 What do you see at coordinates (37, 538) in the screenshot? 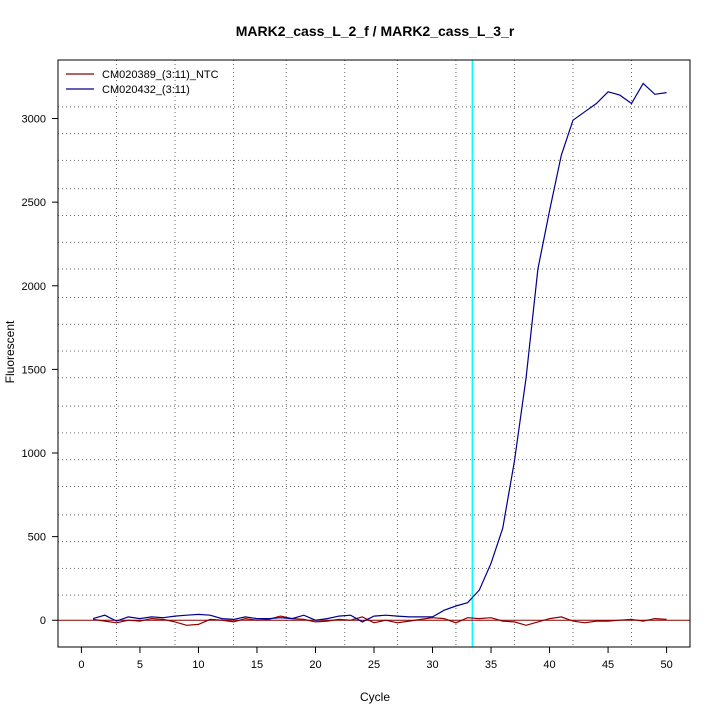
I see `y-tick-label: 500` at bounding box center [37, 538].